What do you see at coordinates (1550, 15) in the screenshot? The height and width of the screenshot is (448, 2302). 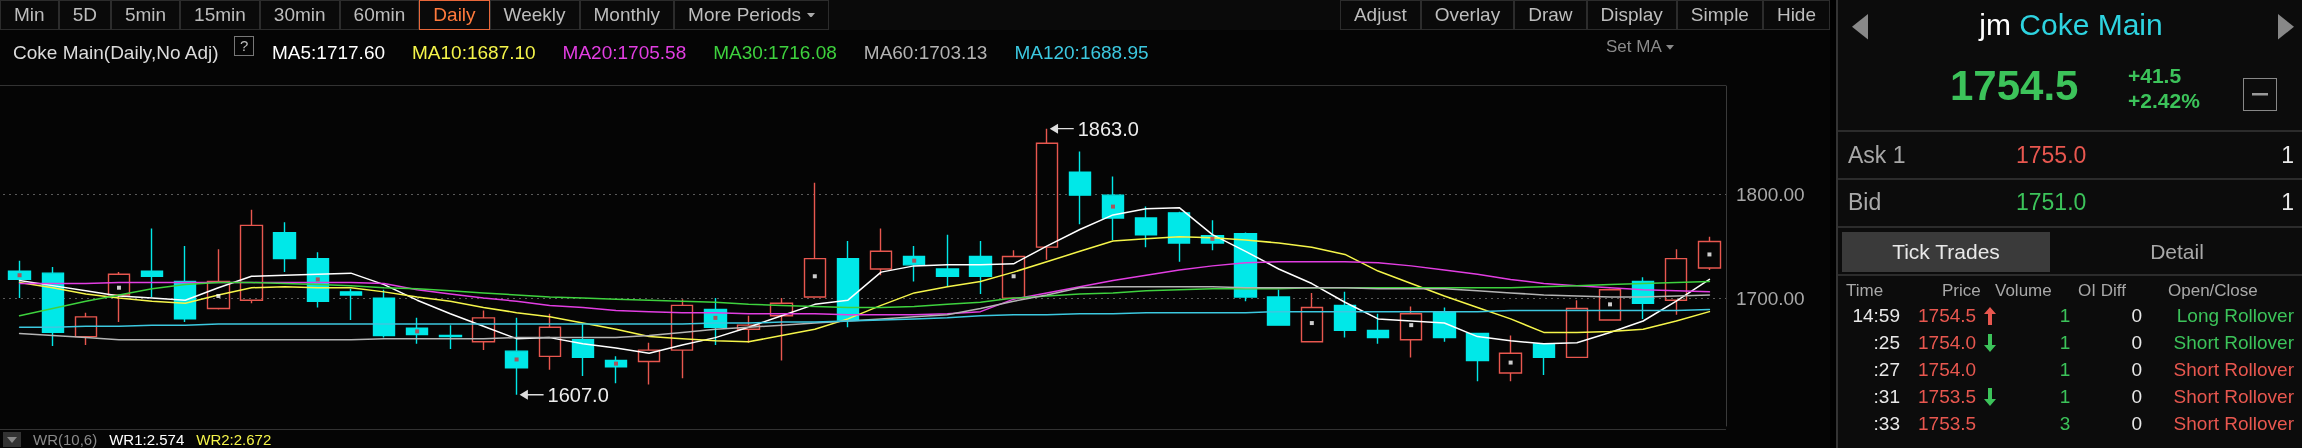 I see `text: Draw` at bounding box center [1550, 15].